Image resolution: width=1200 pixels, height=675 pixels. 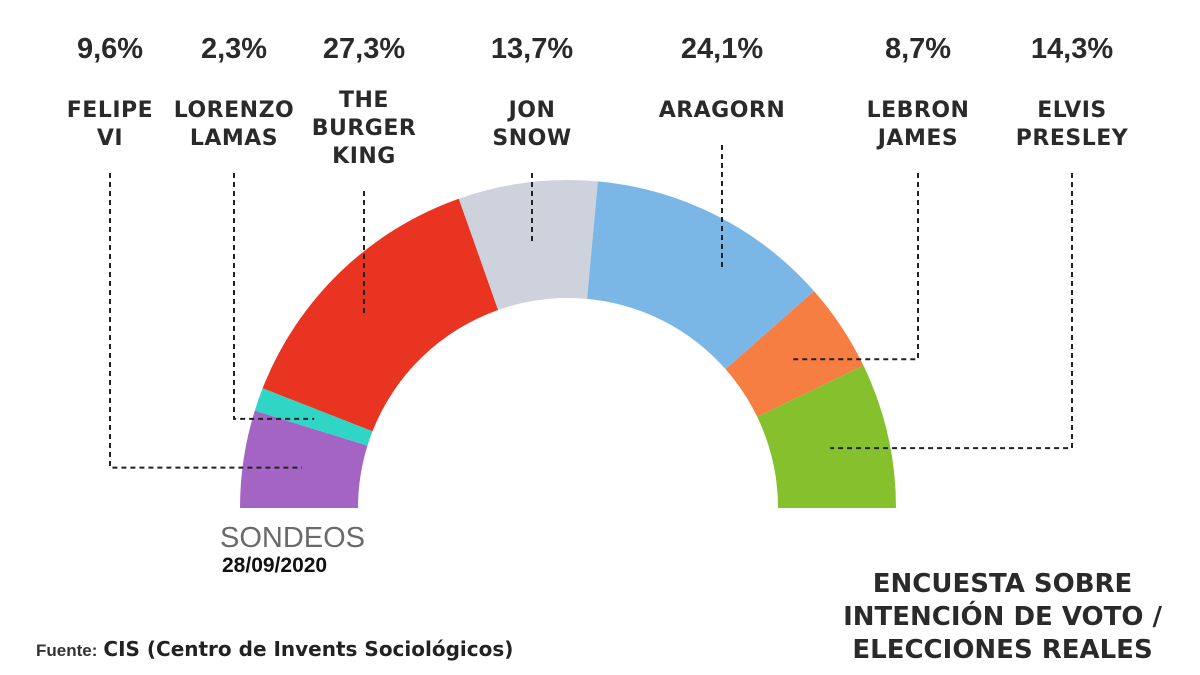 I want to click on caption-line: INTENCIÓN DE VOTO /, so click(x=1002, y=617).